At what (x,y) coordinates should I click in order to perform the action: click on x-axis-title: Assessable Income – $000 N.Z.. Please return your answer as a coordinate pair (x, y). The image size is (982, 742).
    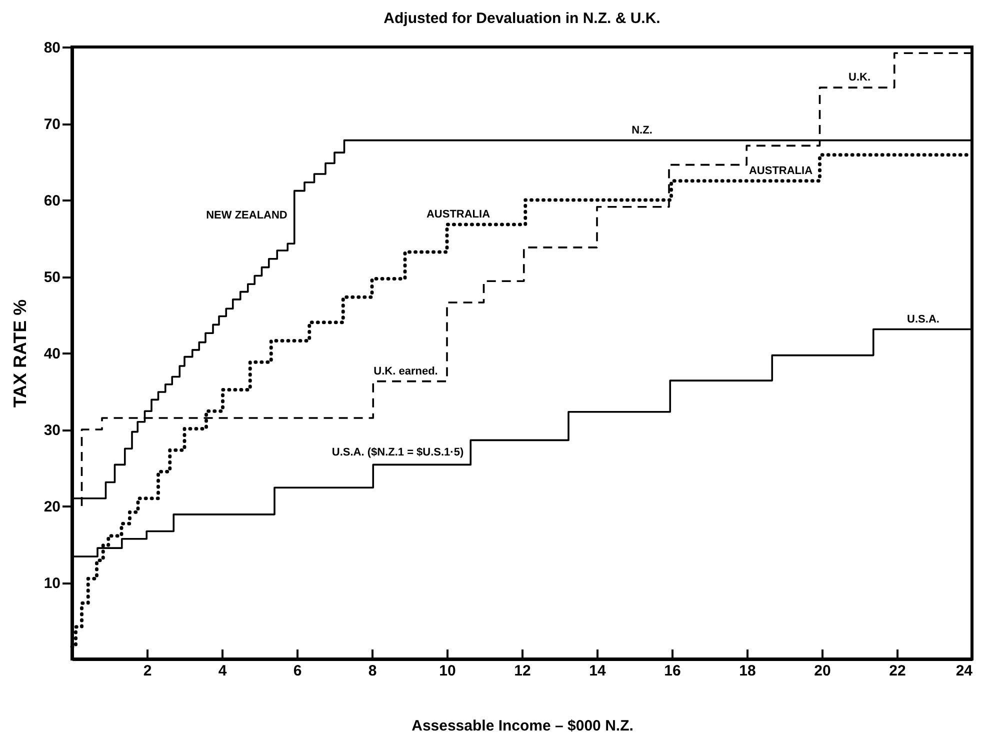
    Looking at the image, I should click on (523, 726).